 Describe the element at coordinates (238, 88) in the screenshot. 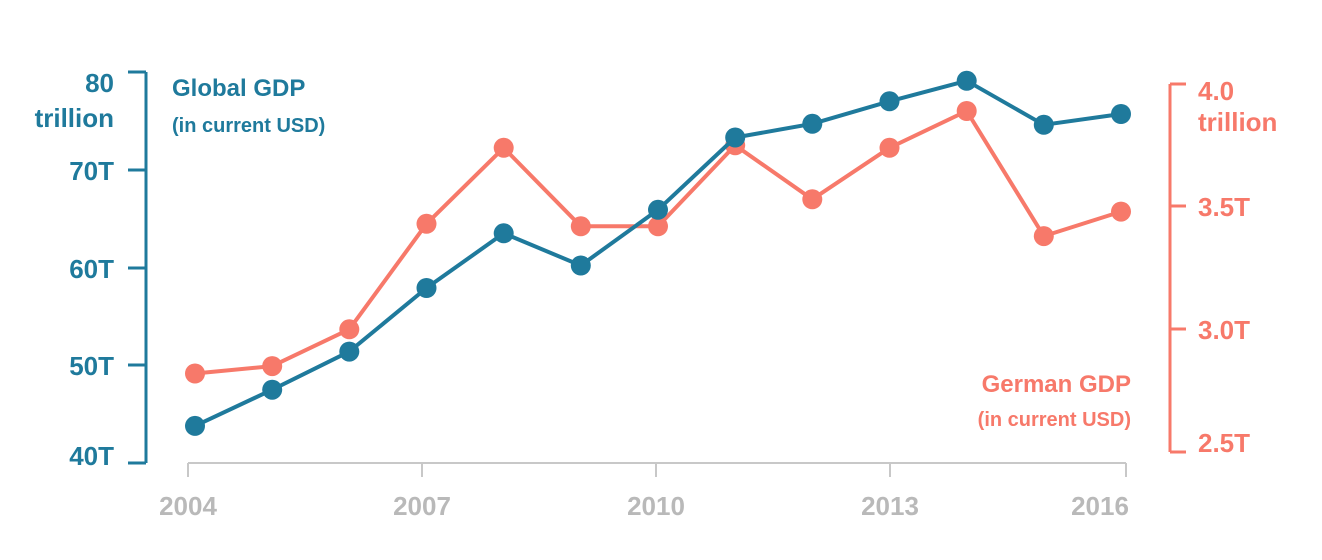

I see `global-gdp-title: Global GDP` at that location.